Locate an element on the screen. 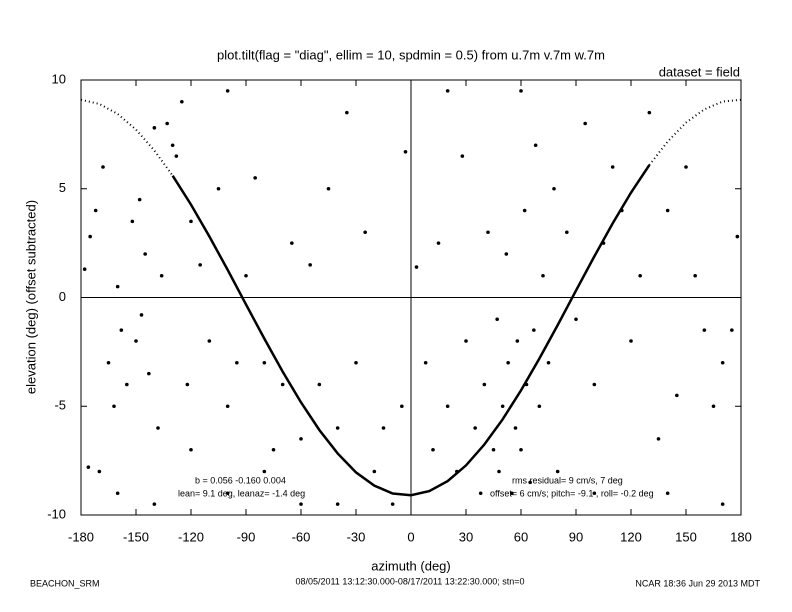  y-tick-label: -10 is located at coordinates (56, 513).